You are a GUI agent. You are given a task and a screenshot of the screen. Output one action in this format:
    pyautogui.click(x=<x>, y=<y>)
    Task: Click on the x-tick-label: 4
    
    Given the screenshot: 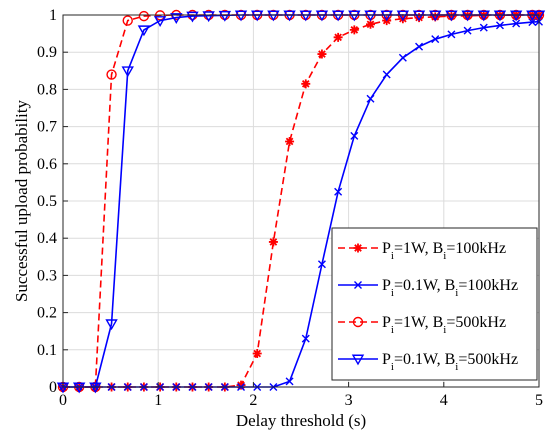 What is the action you would take?
    pyautogui.click(x=444, y=400)
    